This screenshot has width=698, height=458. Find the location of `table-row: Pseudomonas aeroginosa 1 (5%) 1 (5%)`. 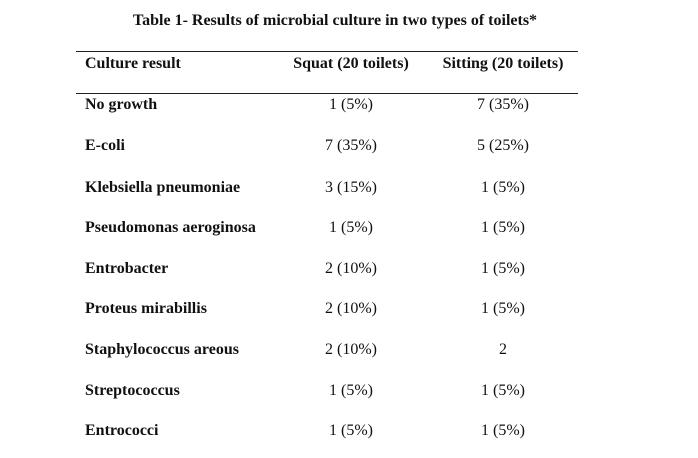

table-row: Pseudomonas aeroginosa 1 (5%) 1 (5%) is located at coordinates (327, 228).